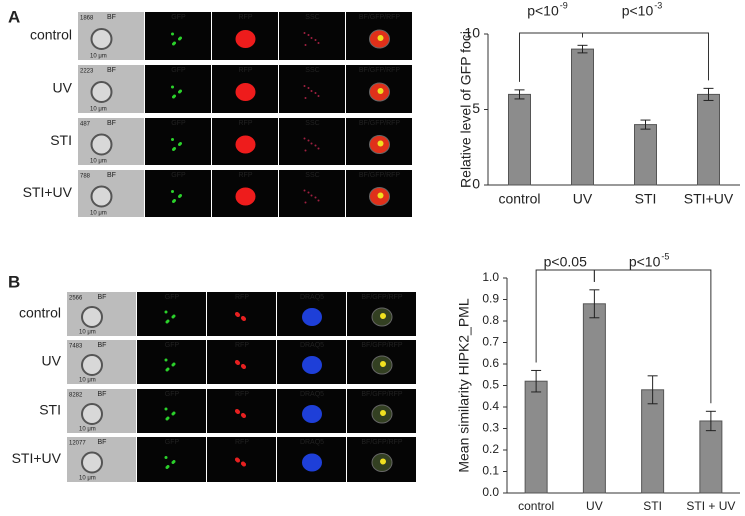  What do you see at coordinates (490, 277) in the screenshot?
I see `y-tick-label: 1.0` at bounding box center [490, 277].